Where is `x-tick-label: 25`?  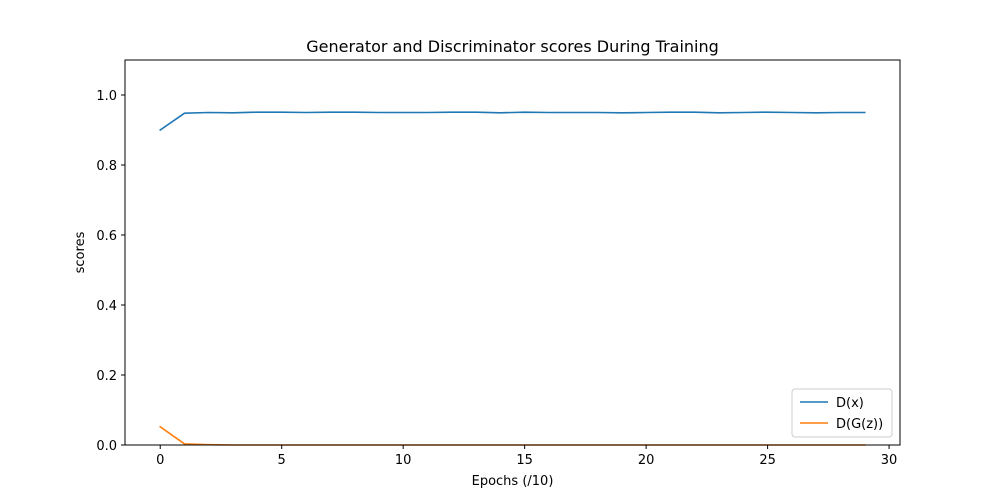
x-tick-label: 25 is located at coordinates (767, 460).